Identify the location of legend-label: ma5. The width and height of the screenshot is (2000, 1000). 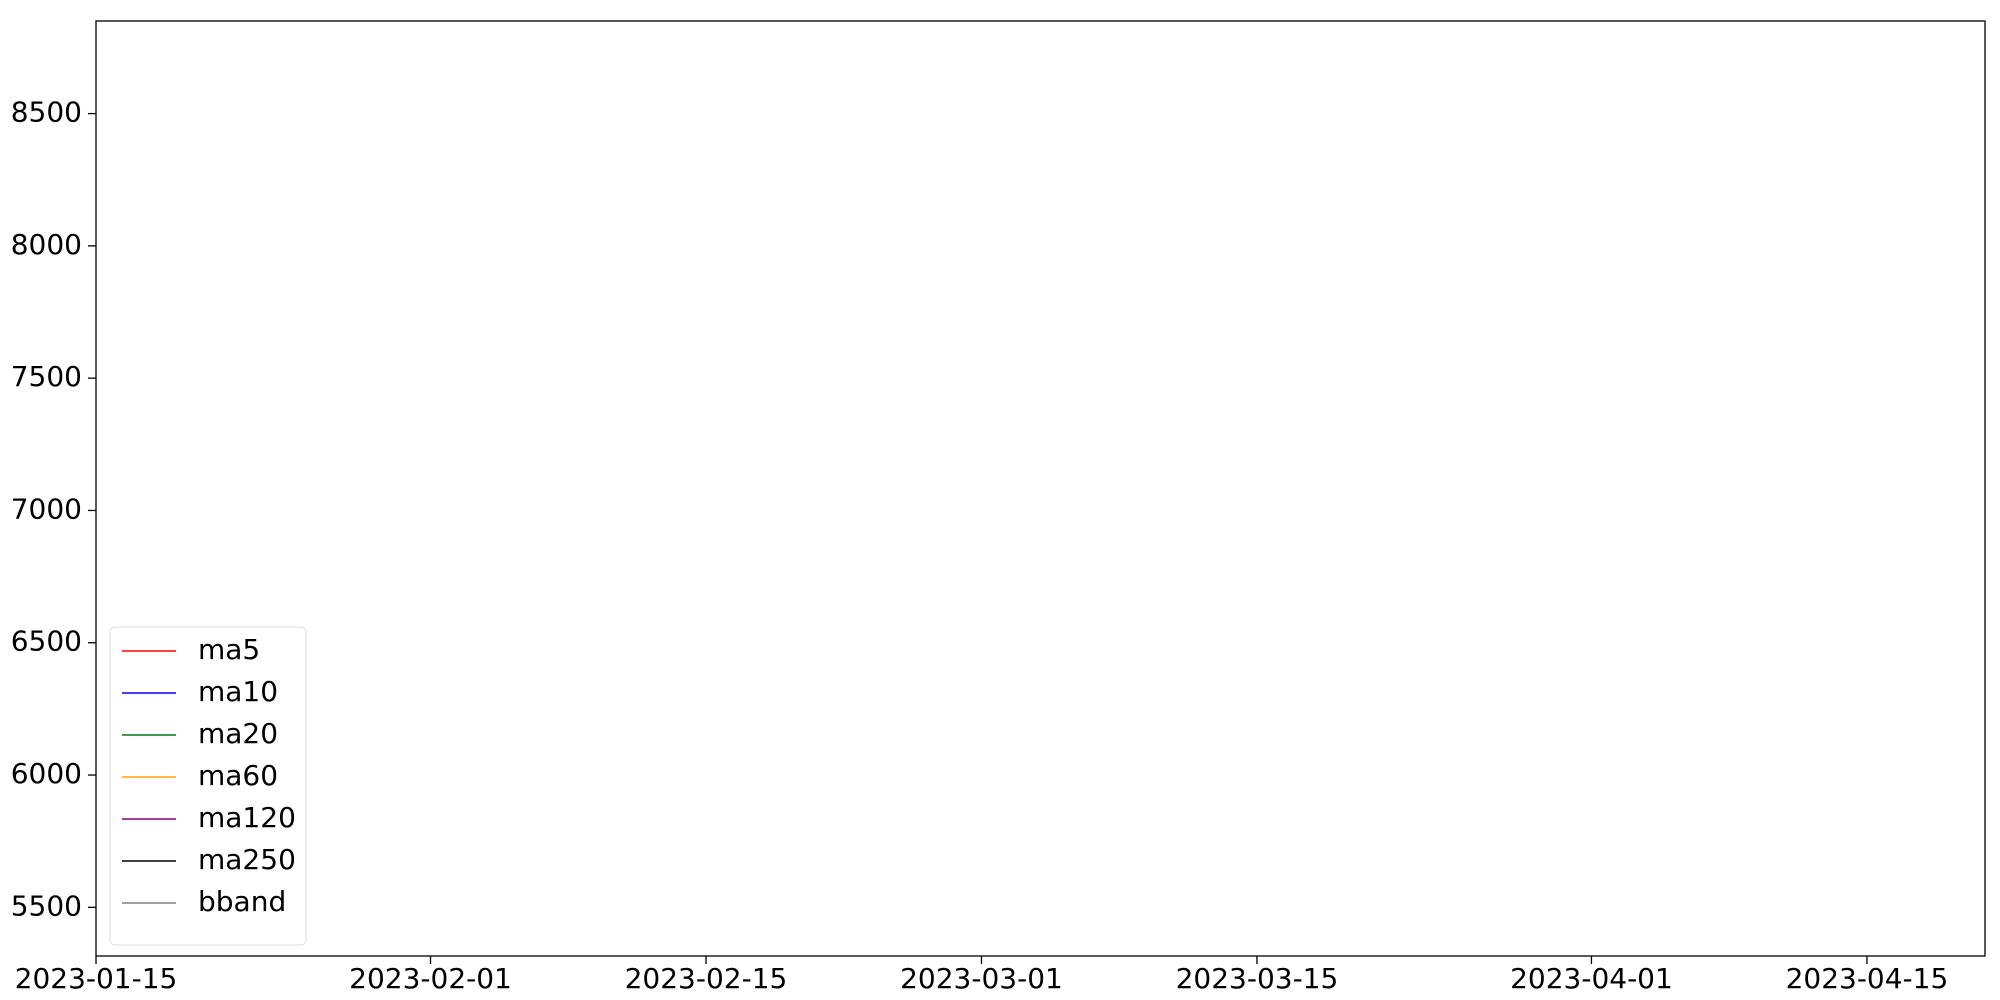
(229, 649).